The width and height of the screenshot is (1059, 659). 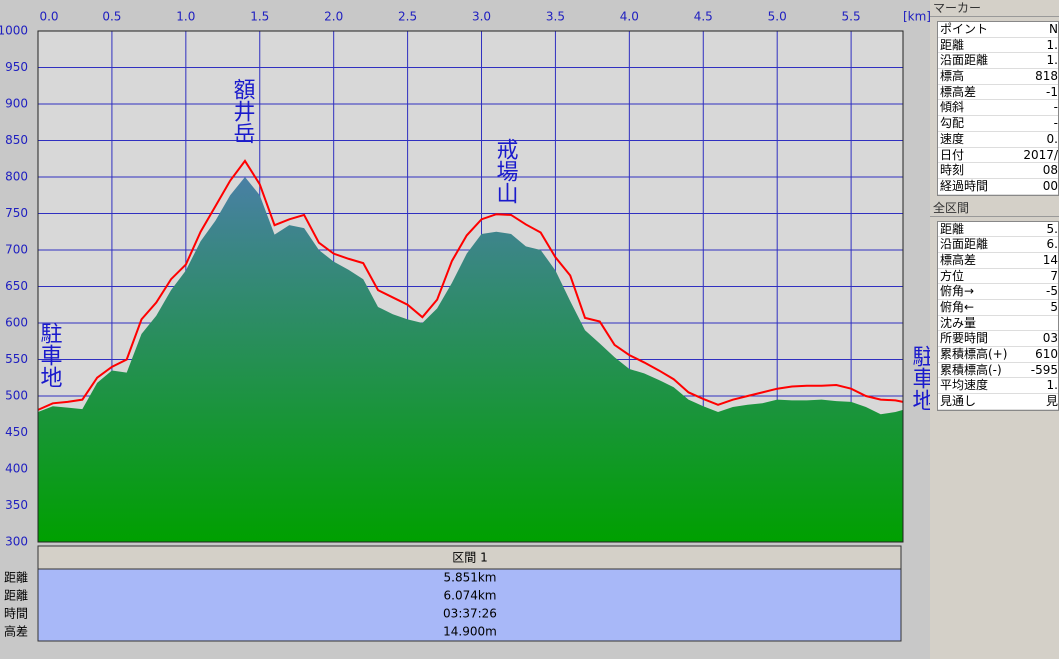 What do you see at coordinates (1052, 228) in the screenshot?
I see `row-value: 5.` at bounding box center [1052, 228].